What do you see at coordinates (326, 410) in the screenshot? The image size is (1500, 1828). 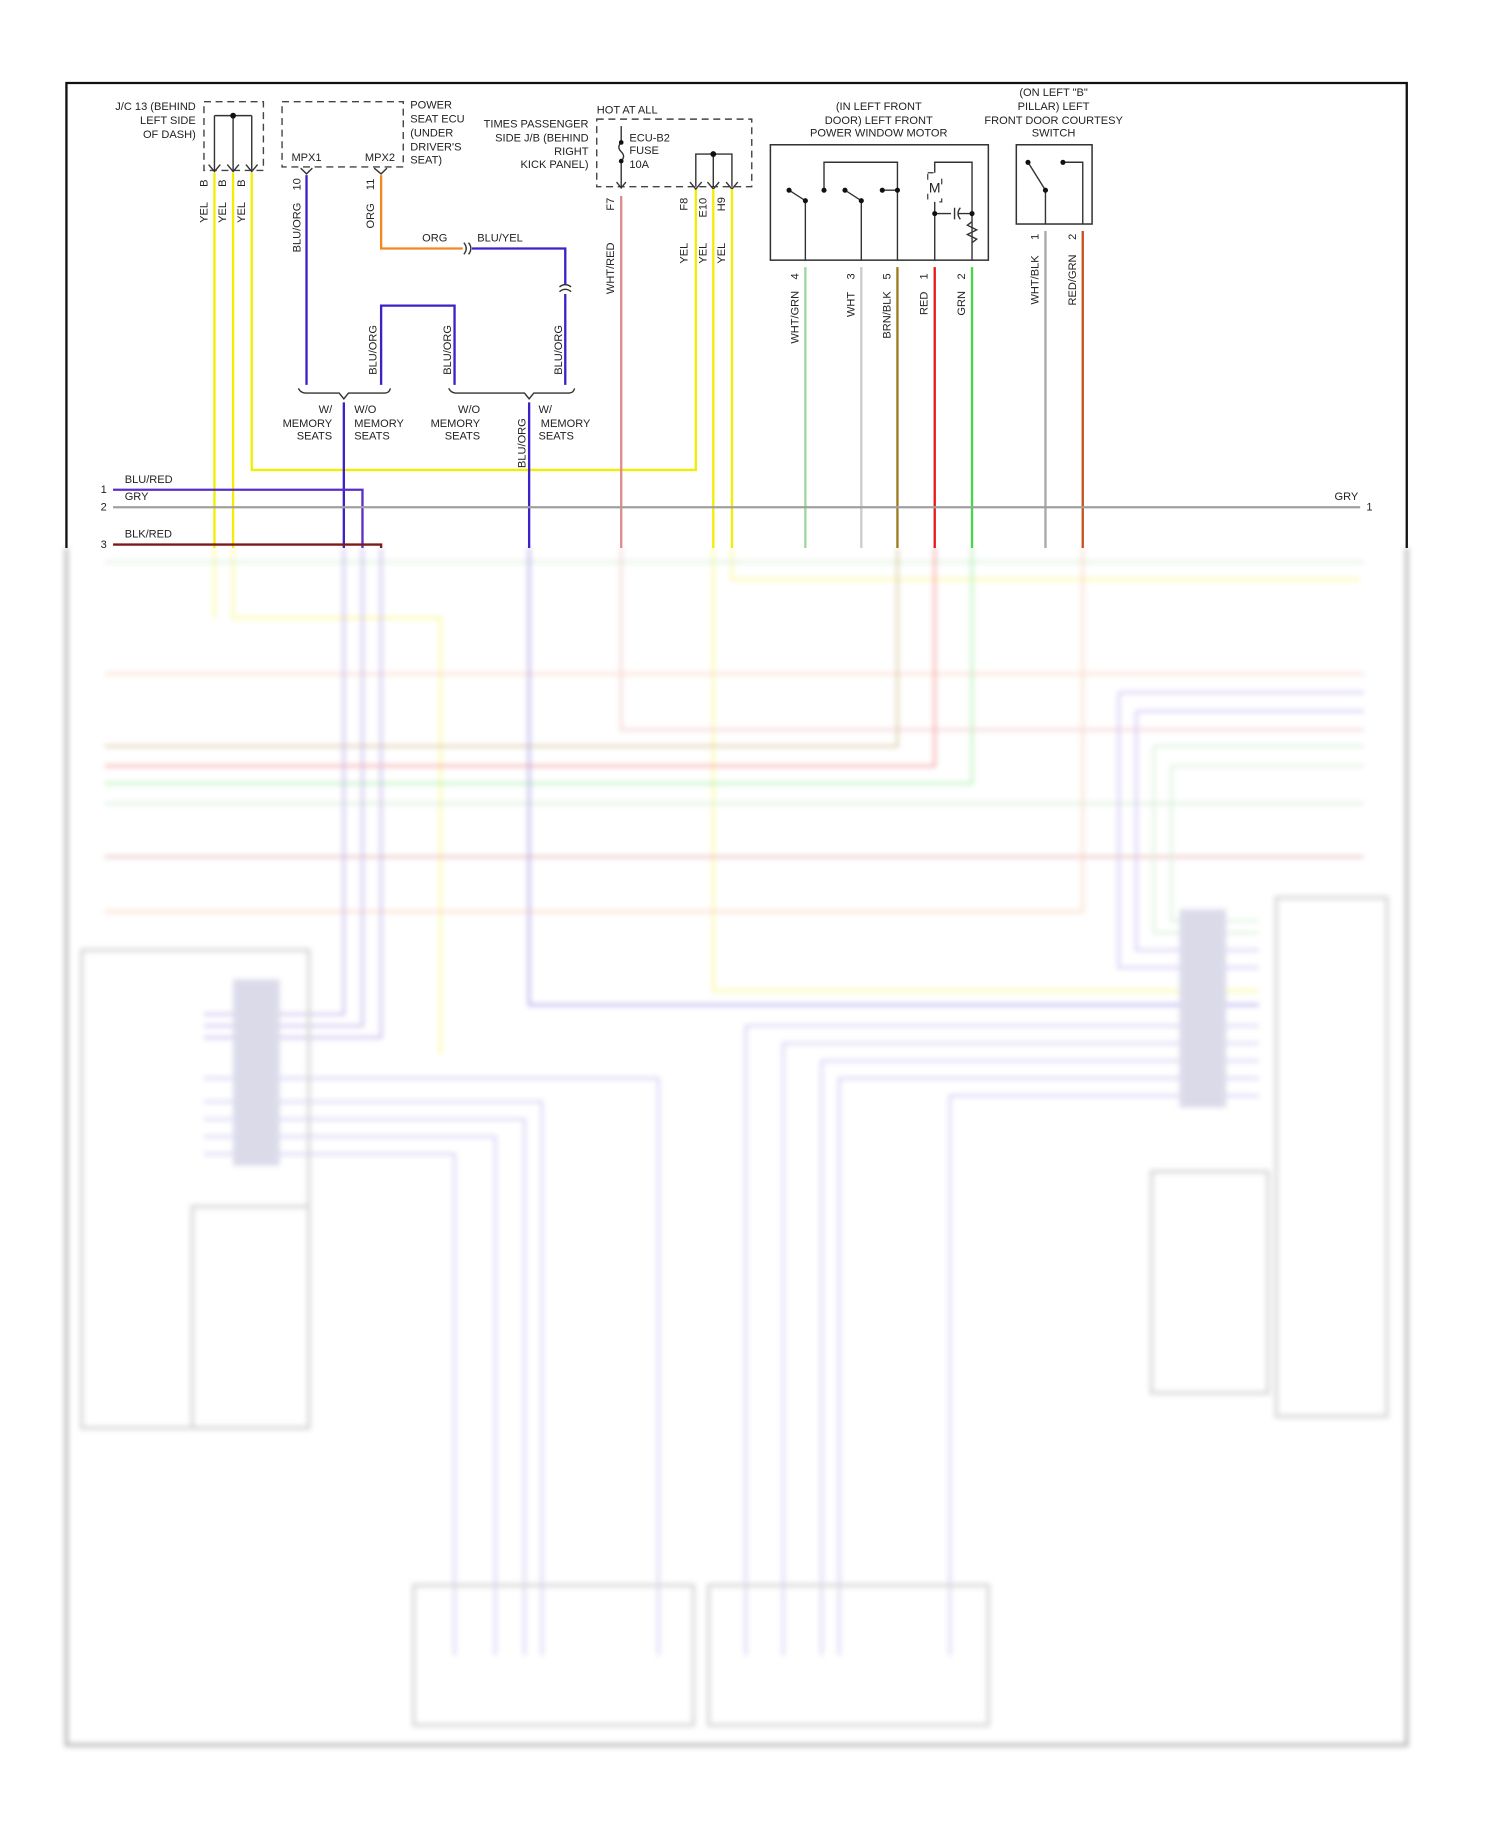 I see `option-label: W/` at bounding box center [326, 410].